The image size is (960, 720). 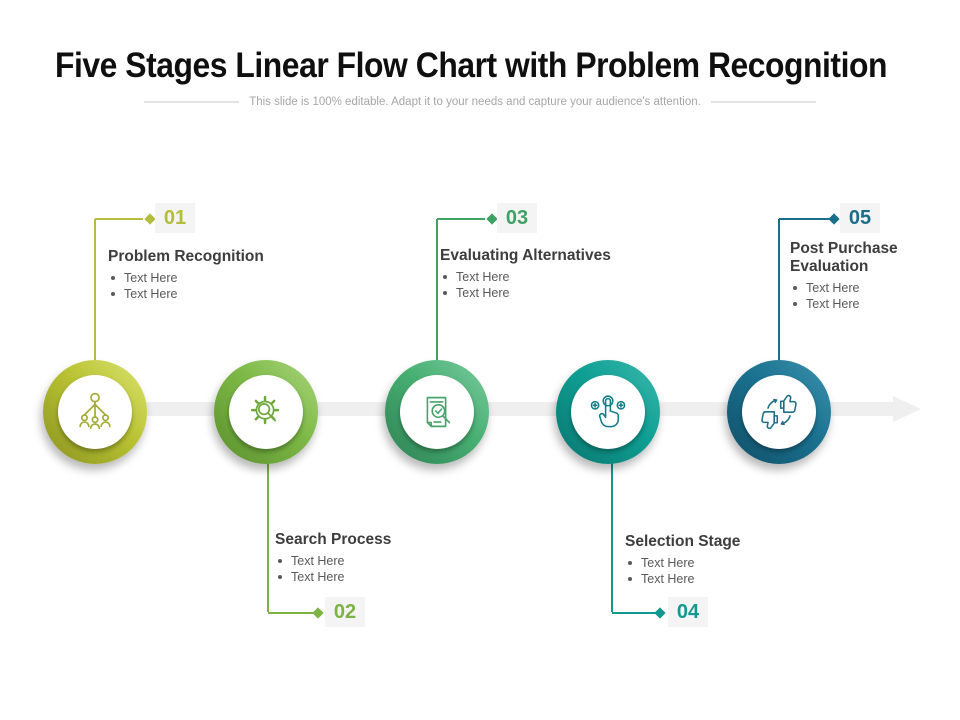 I want to click on stage4-diamond-icon, so click(x=660, y=613).